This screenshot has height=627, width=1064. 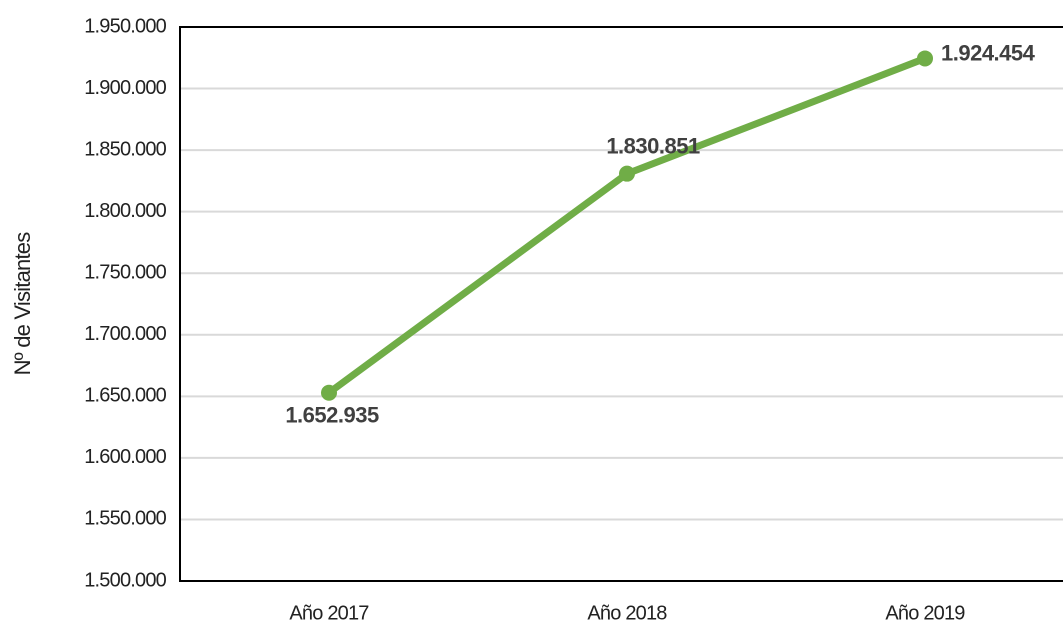 I want to click on data-label: 1.924.454, so click(x=988, y=52).